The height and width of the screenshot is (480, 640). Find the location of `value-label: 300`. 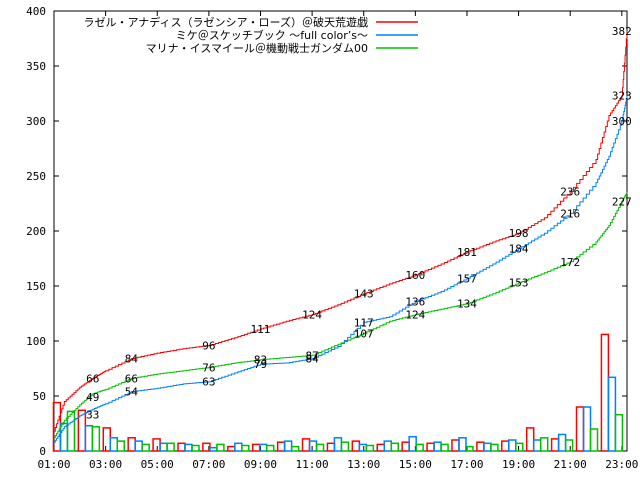

value-label: 300 is located at coordinates (622, 121).